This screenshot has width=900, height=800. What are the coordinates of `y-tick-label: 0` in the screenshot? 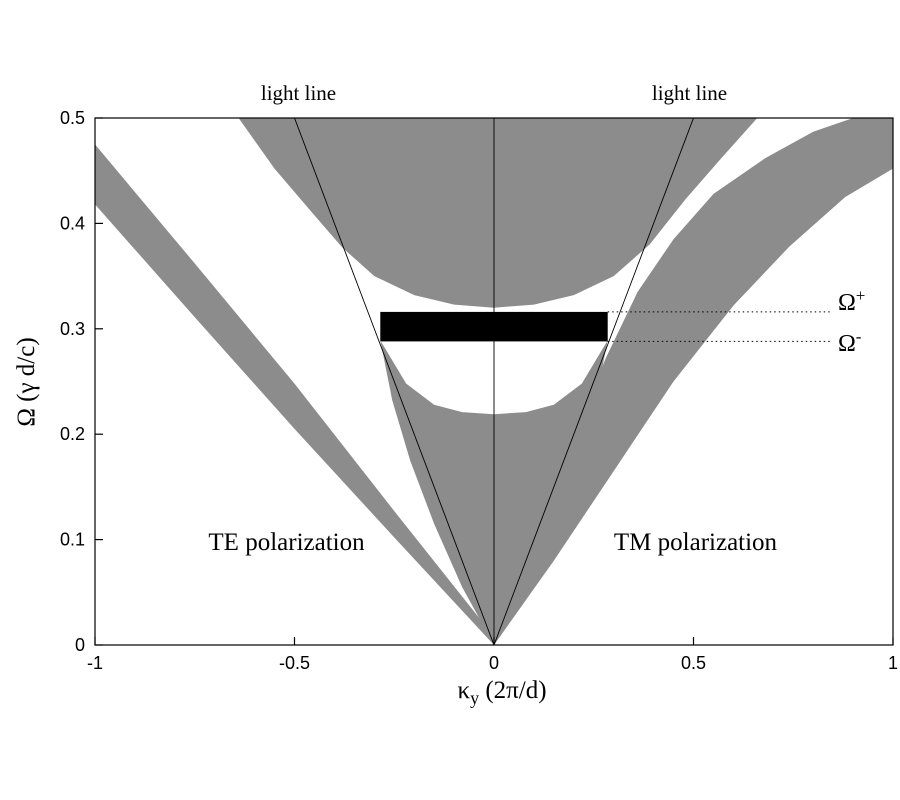 It's located at (80, 645).